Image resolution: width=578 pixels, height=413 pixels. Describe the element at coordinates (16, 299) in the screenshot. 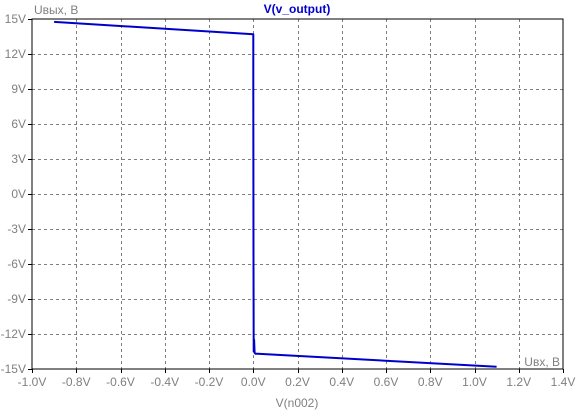

I see `y-tick-label: -9V` at that location.